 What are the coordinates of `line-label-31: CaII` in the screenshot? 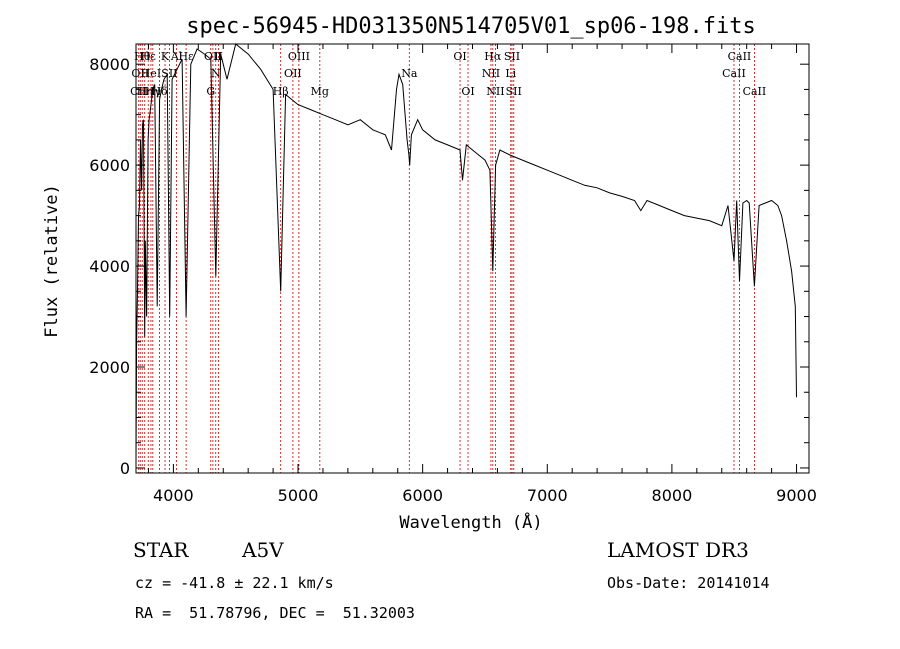 It's located at (755, 91).